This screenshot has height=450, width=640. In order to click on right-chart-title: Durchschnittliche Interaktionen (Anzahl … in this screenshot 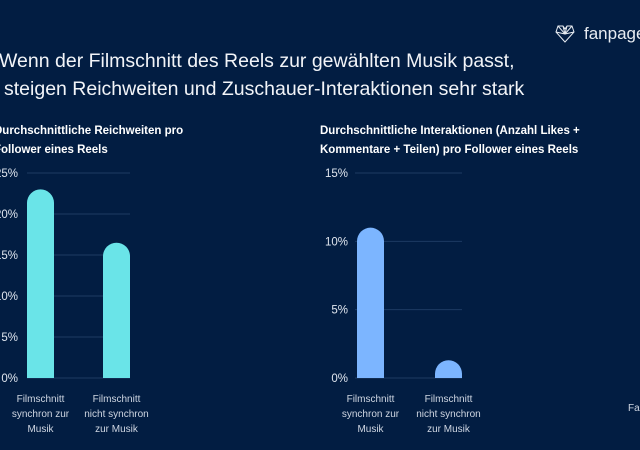, I will do `click(450, 141)`.